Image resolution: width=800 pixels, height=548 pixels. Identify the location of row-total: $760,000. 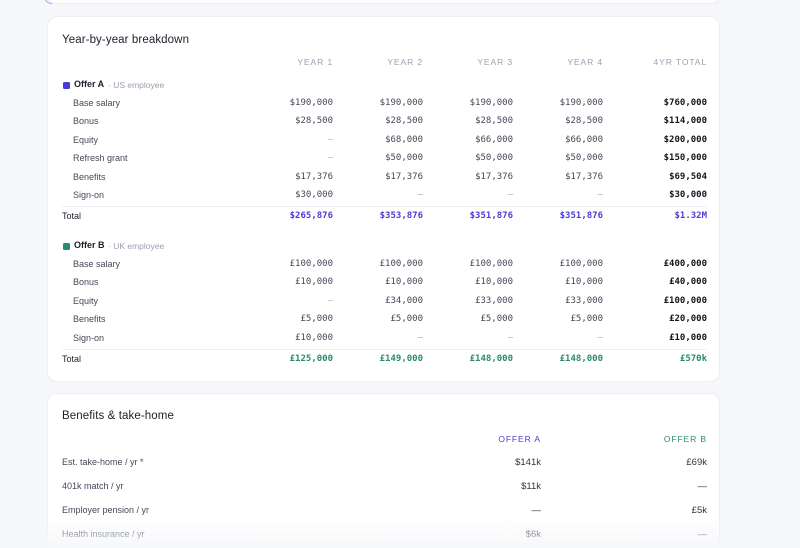
(685, 103).